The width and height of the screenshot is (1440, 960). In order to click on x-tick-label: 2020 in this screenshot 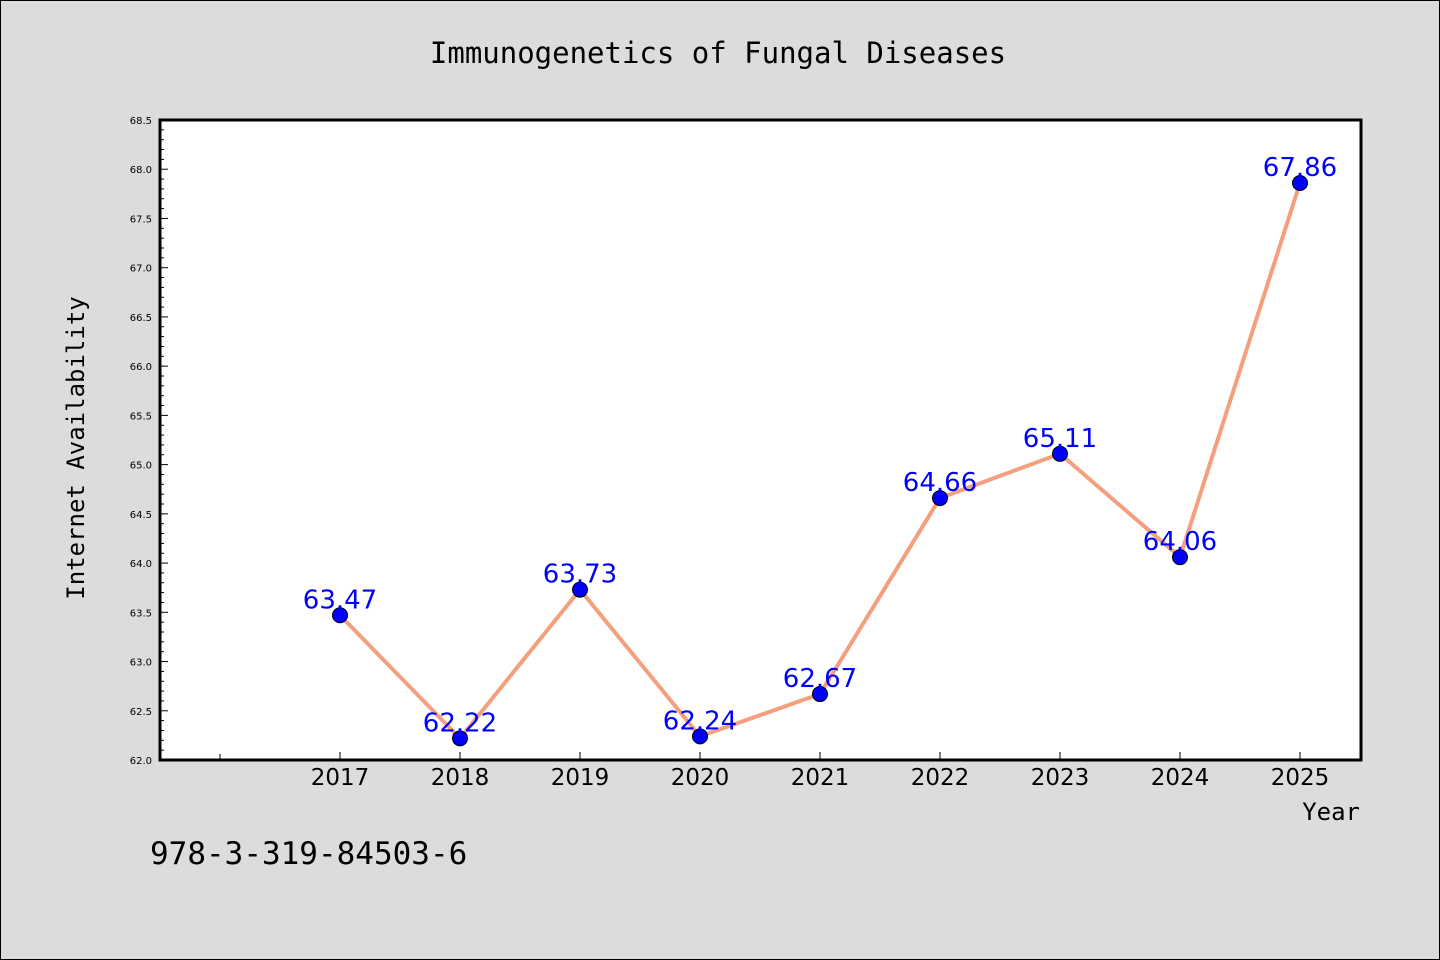, I will do `click(700, 778)`.